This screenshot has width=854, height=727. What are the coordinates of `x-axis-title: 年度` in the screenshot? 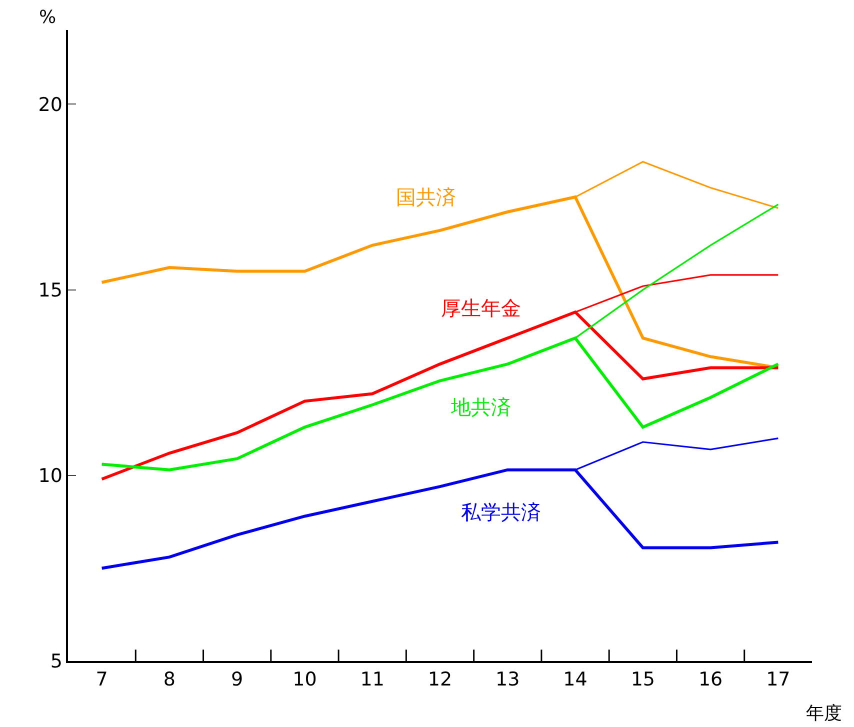 It's located at (824, 713).